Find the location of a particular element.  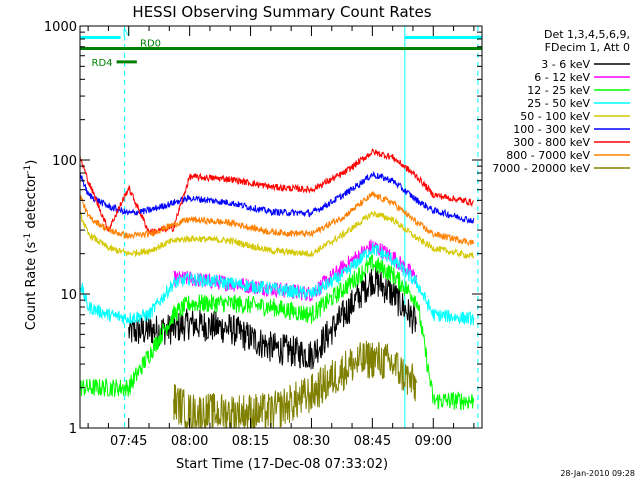

footer-timestamp: 28-Jan-2010 09:28 is located at coordinates (597, 473).